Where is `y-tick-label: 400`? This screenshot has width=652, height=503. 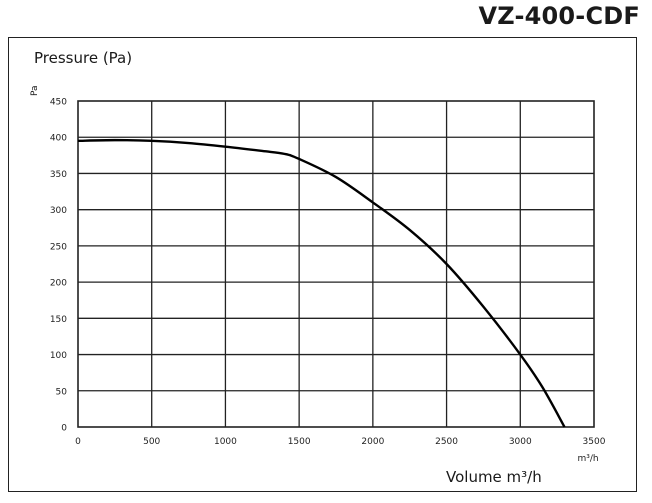
y-tick-label: 400 is located at coordinates (58, 139).